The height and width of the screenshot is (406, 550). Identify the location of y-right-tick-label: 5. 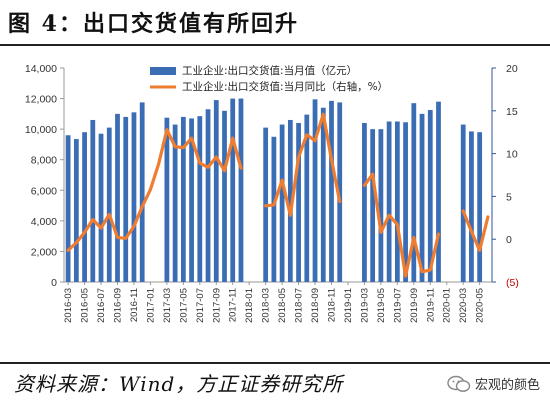
(509, 197).